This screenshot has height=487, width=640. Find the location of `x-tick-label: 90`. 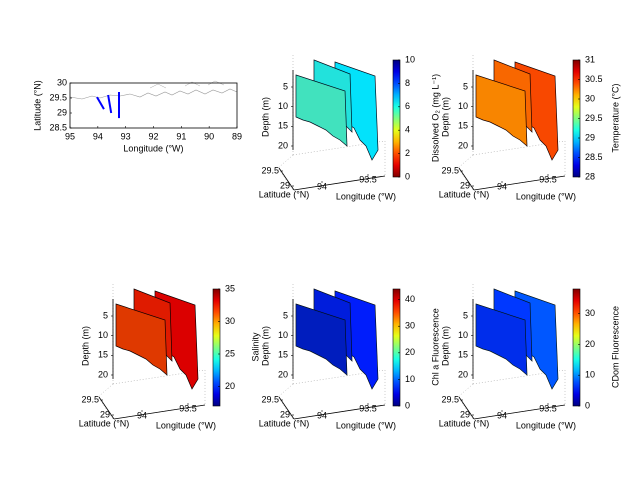

x-tick-label: 90 is located at coordinates (209, 136).